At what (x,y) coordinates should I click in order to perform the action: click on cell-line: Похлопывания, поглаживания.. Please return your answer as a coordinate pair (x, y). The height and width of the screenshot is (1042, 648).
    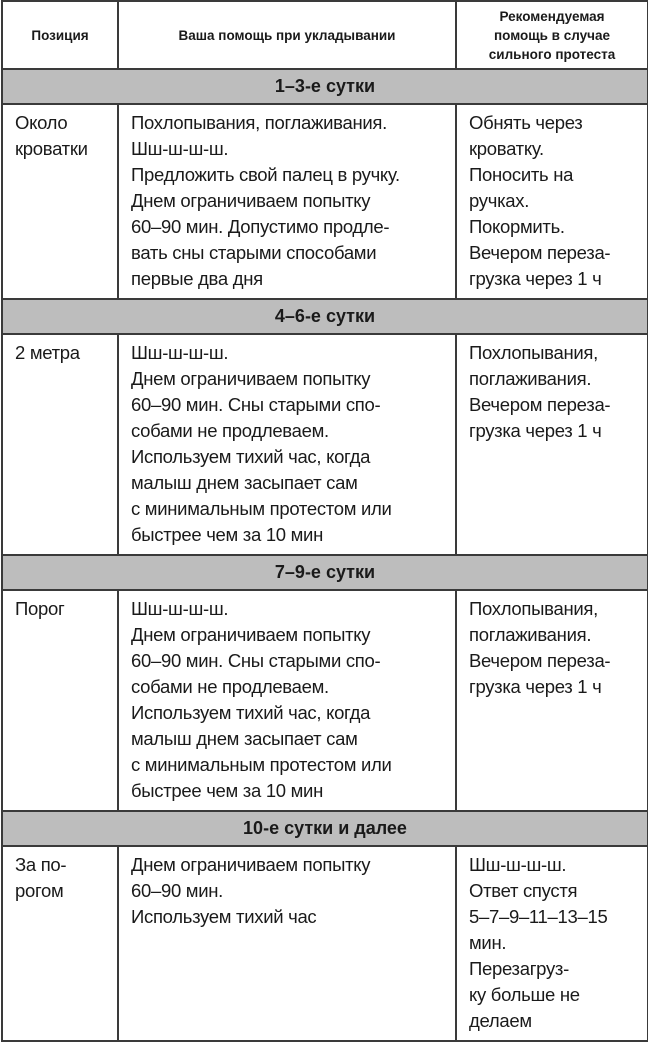
    Looking at the image, I should click on (259, 122).